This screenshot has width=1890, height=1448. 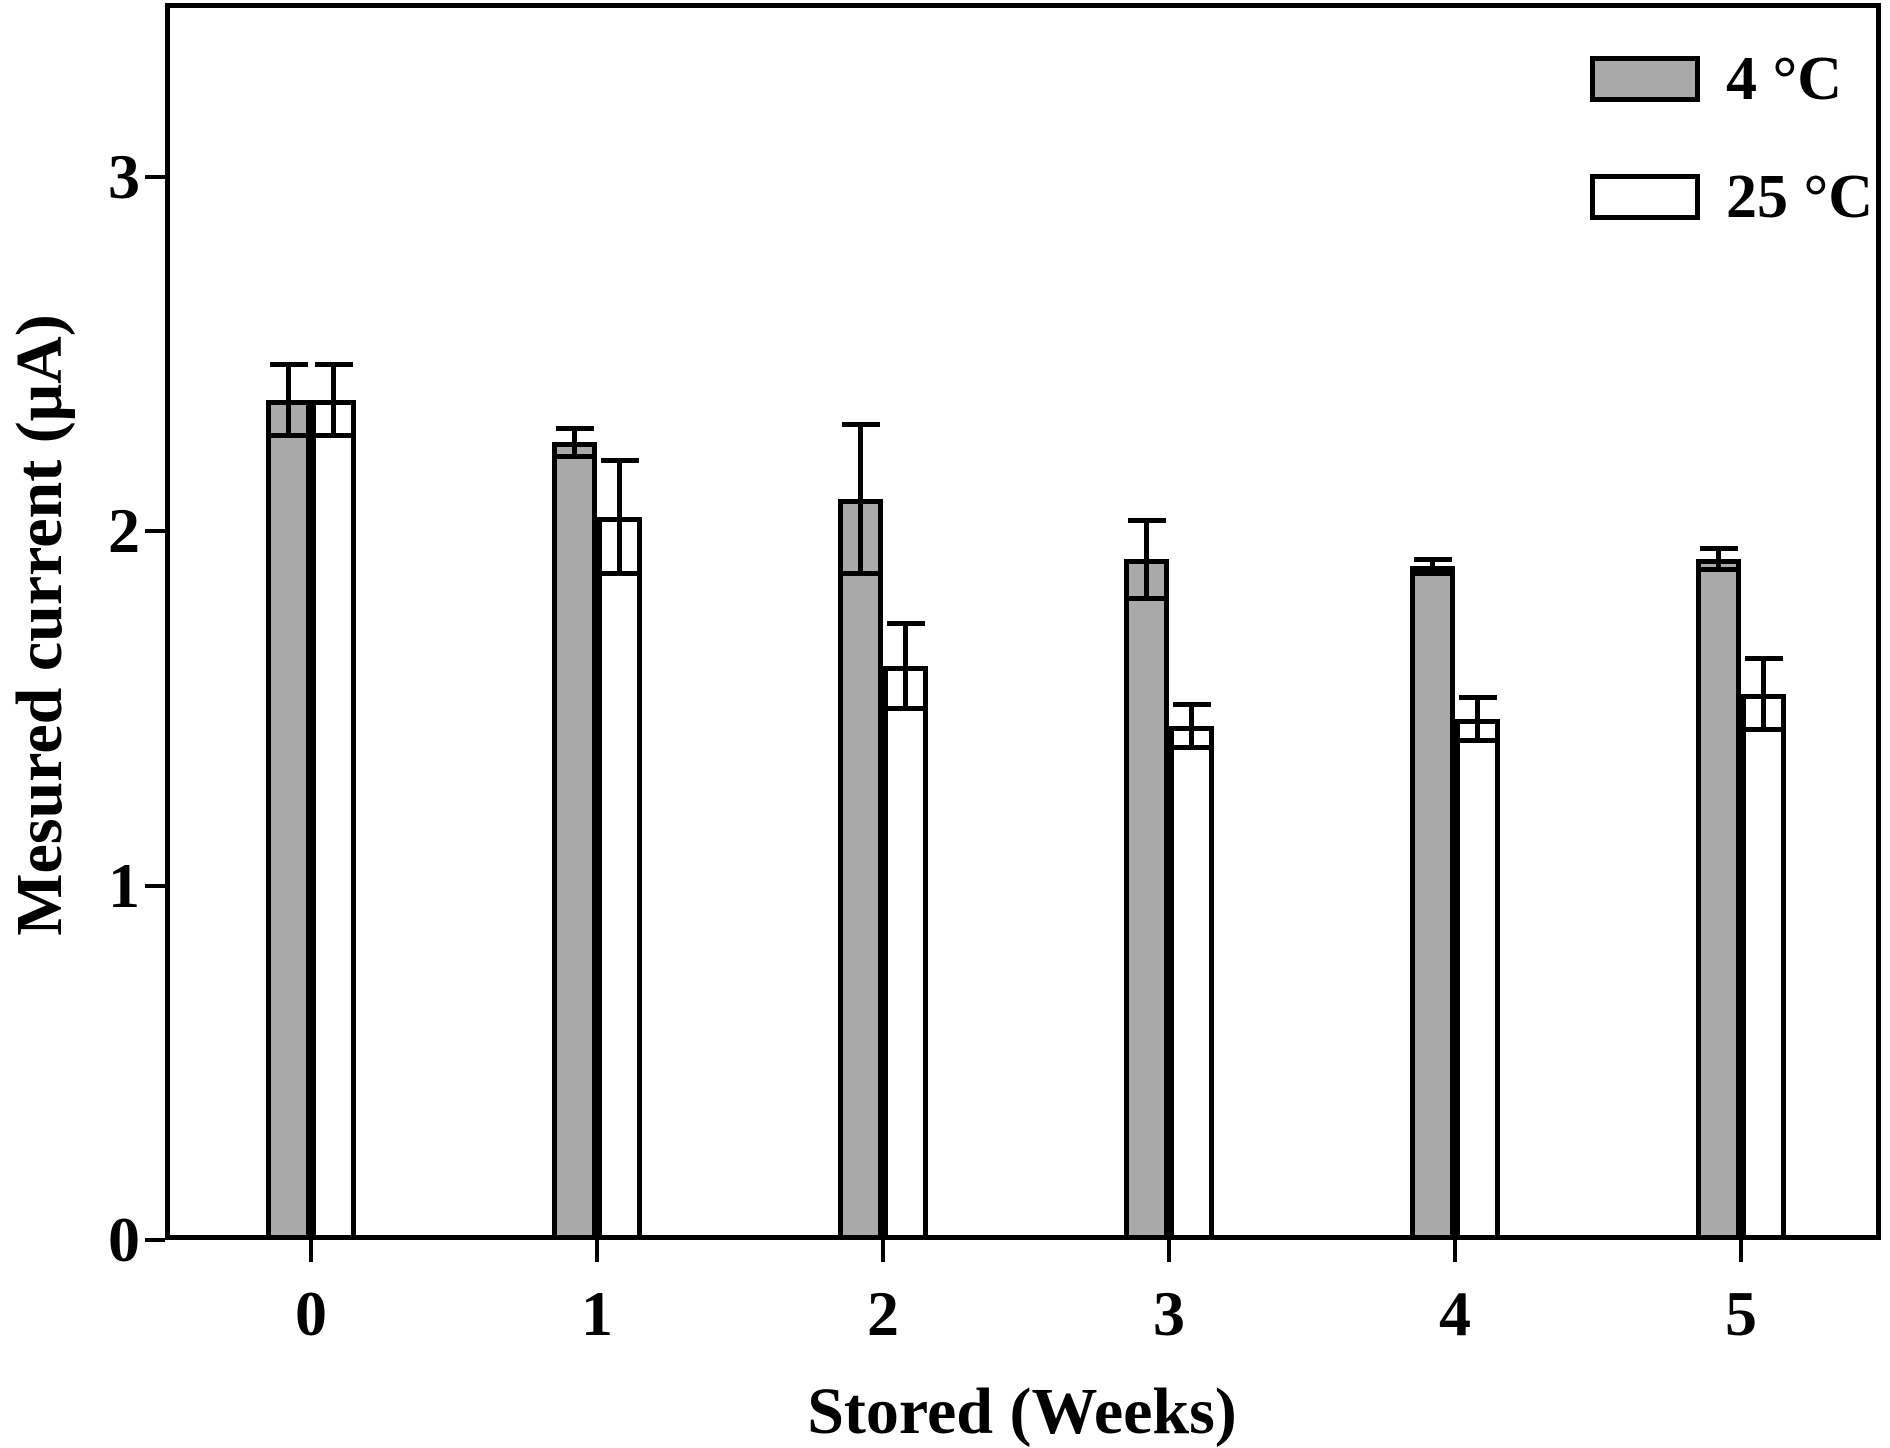 I want to click on error-bar-cap-top-4c-week1, so click(x=574, y=428).